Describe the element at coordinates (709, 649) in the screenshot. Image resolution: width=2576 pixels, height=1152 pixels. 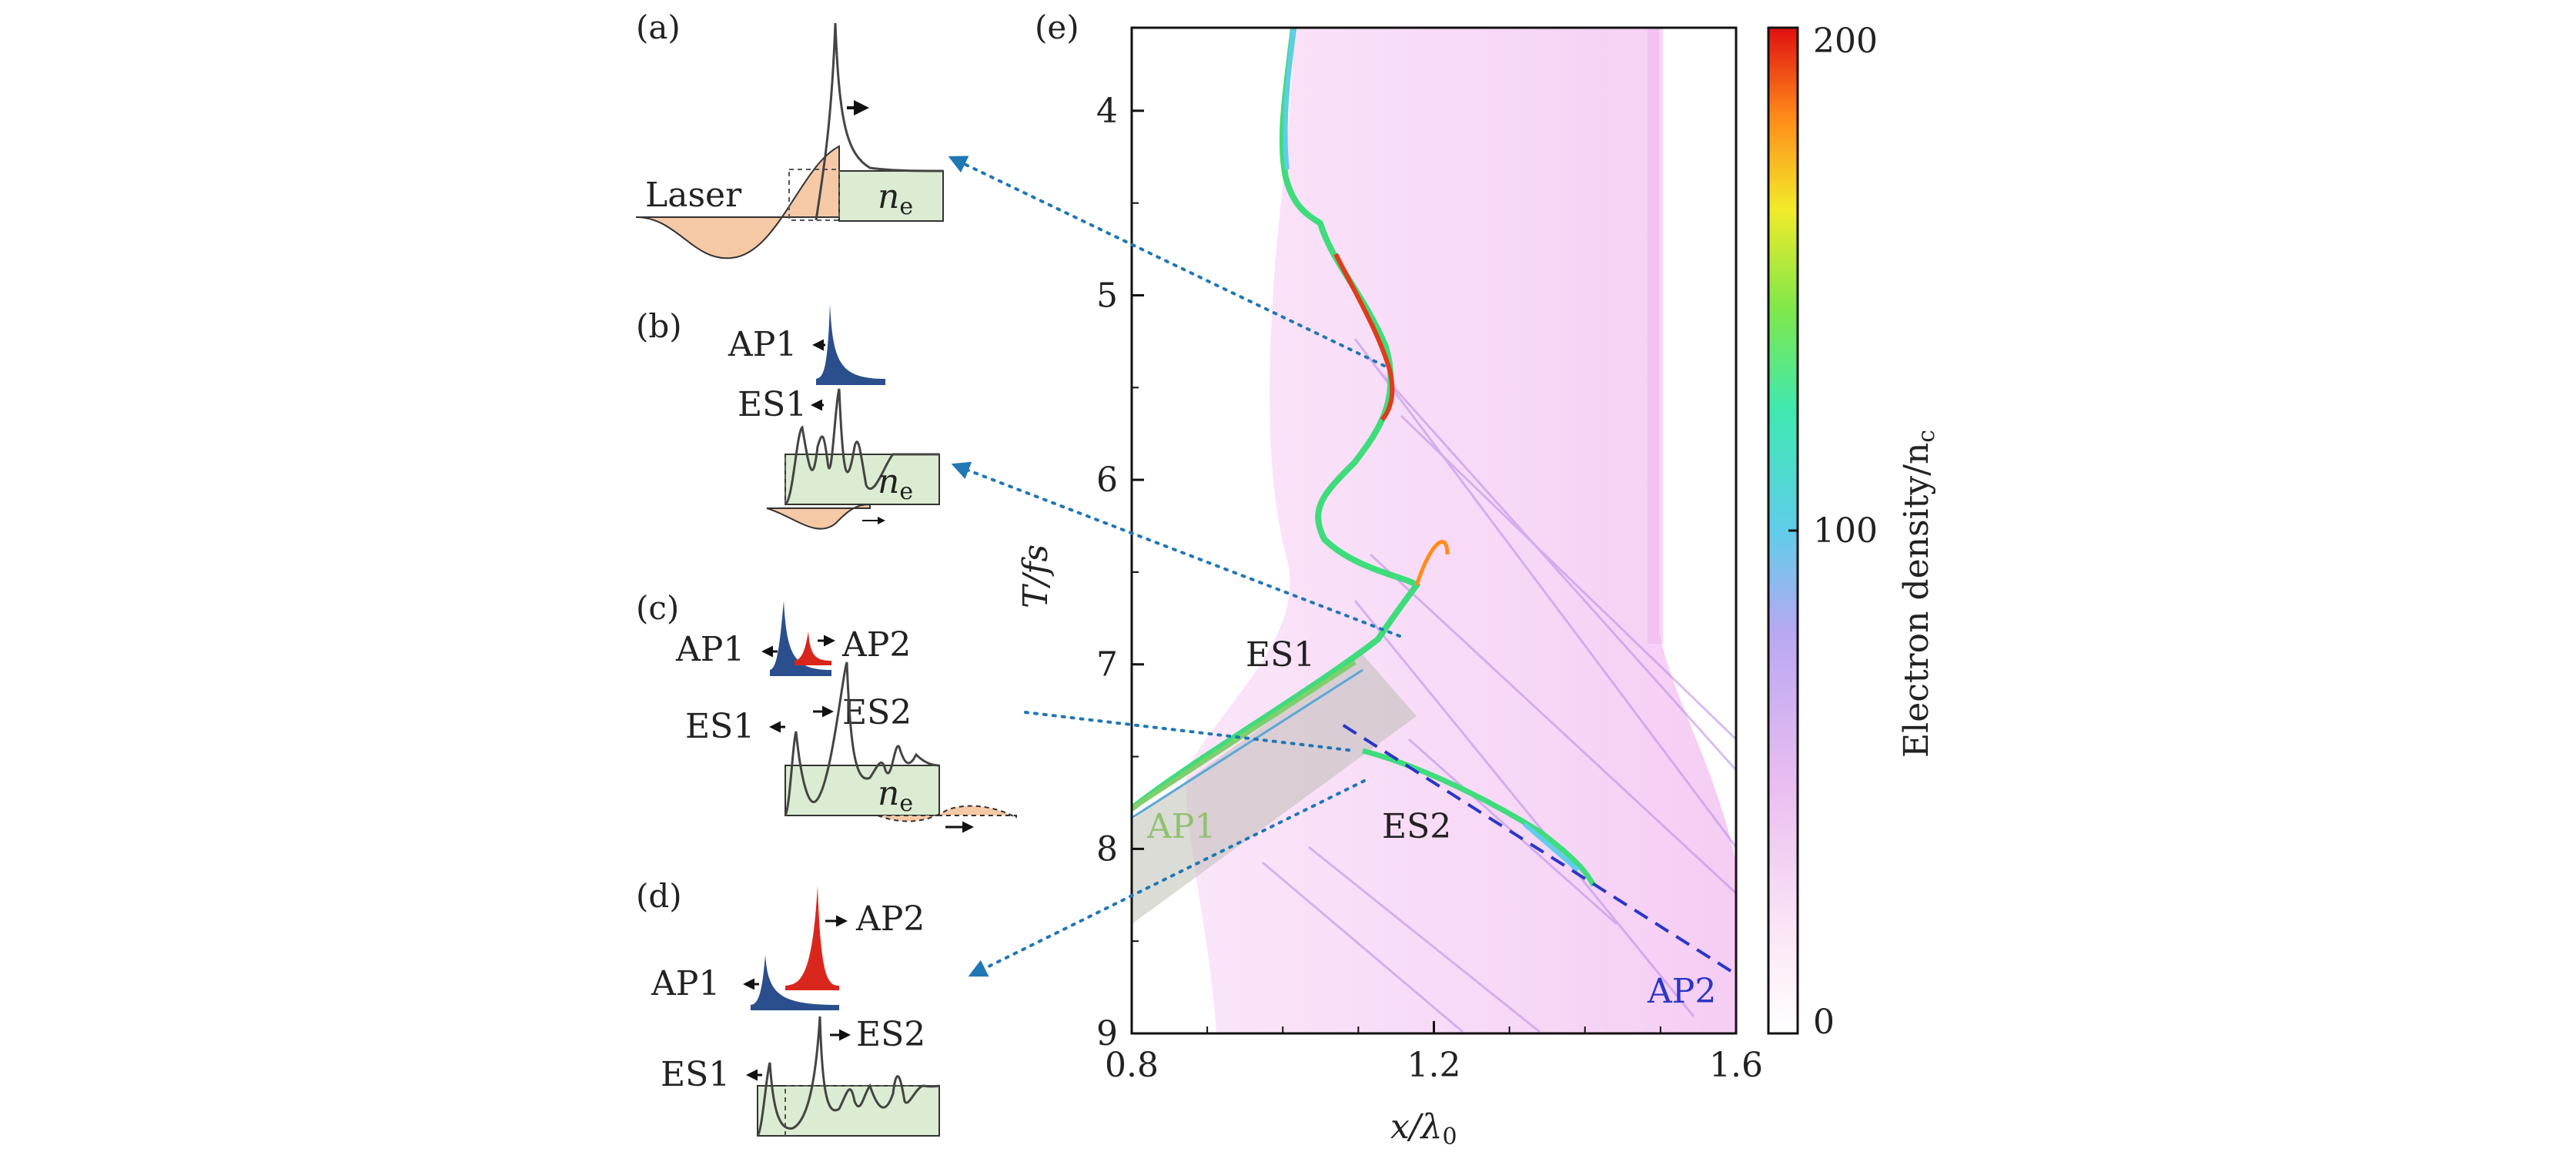
I see `ap1-label-c: AP1` at that location.